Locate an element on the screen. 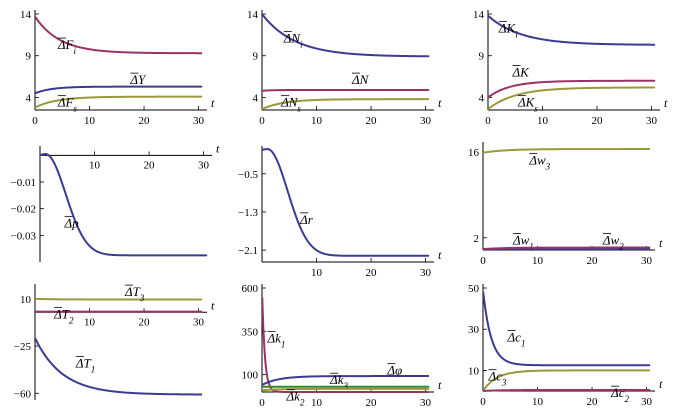 Image resolution: width=675 pixels, height=414 pixels. series-label: ΔNi is located at coordinates (293, 39).